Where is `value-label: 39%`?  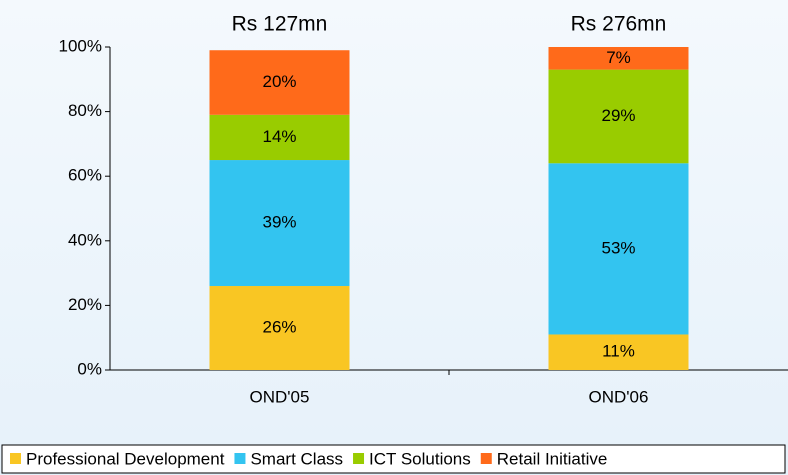
value-label: 39% is located at coordinates (279, 222).